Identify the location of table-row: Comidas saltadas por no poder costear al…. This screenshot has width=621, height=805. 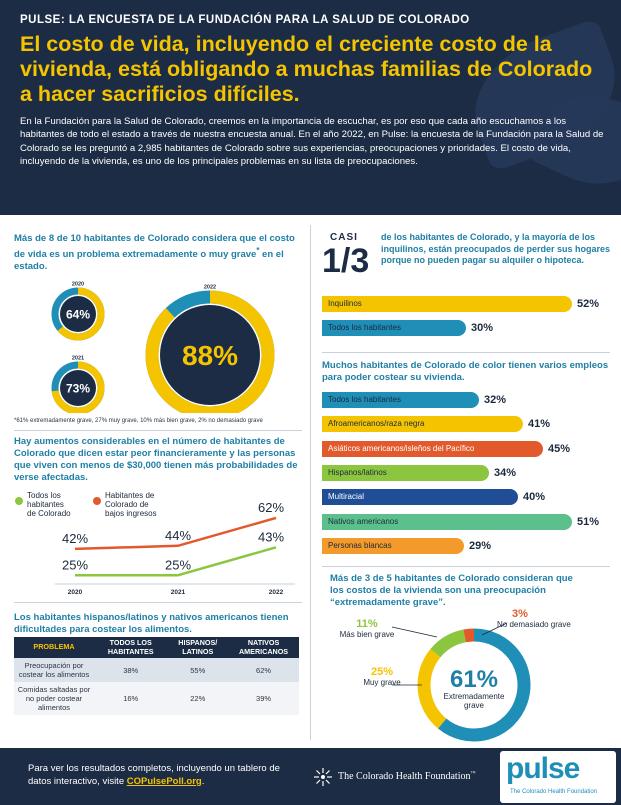
(156, 698).